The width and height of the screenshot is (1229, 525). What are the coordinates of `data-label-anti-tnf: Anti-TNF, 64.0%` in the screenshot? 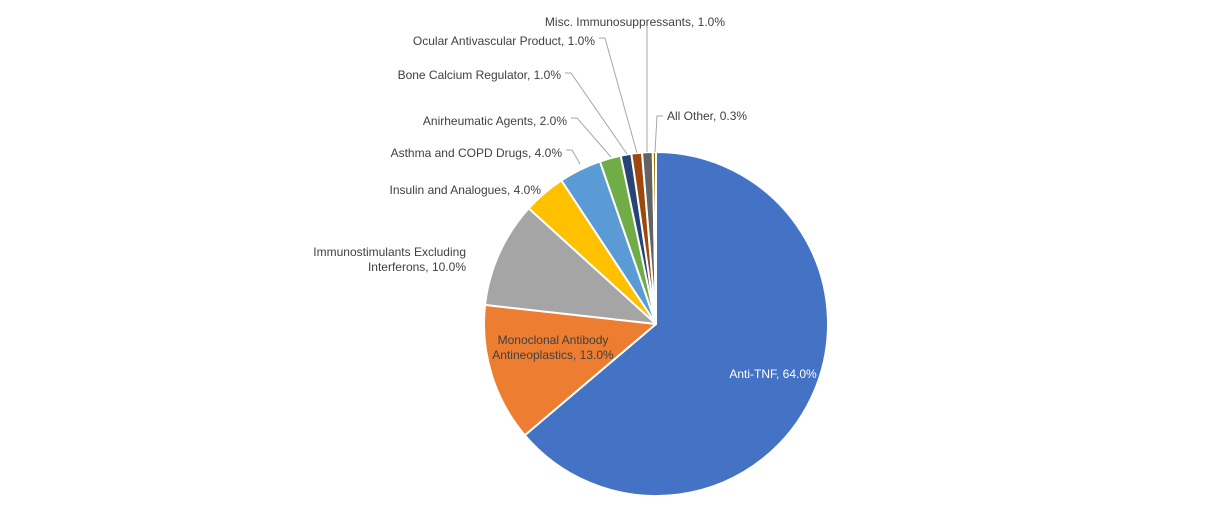 It's located at (773, 374).